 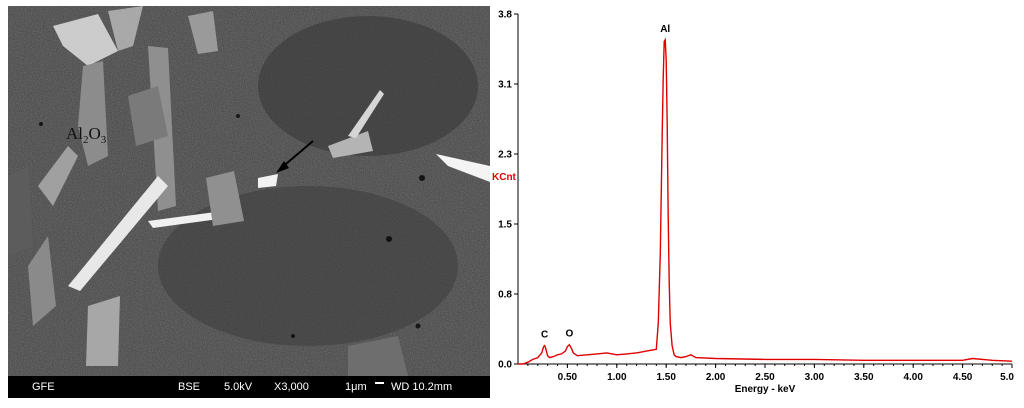 I want to click on x-tick-label: 2.50, so click(x=765, y=377).